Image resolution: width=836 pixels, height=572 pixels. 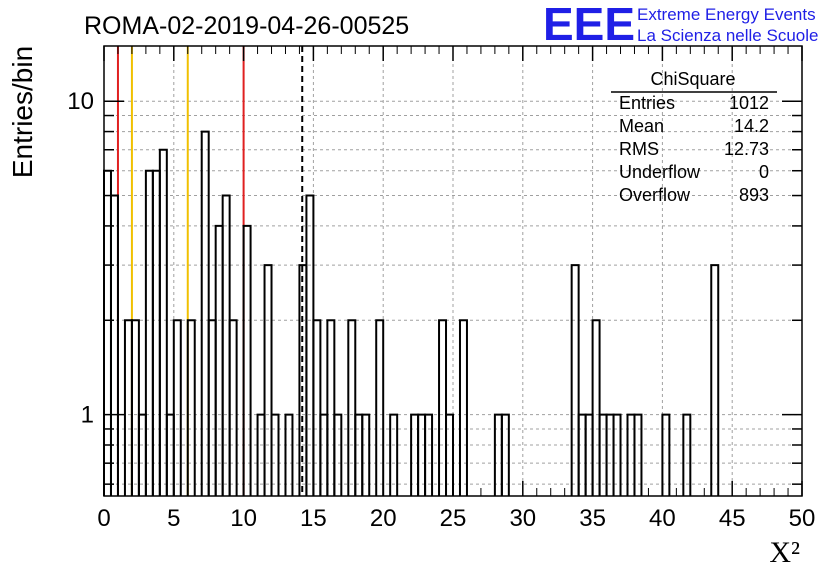 What do you see at coordinates (727, 35) in the screenshot?
I see `logo-line-2: La Scienza nelle Scuole` at bounding box center [727, 35].